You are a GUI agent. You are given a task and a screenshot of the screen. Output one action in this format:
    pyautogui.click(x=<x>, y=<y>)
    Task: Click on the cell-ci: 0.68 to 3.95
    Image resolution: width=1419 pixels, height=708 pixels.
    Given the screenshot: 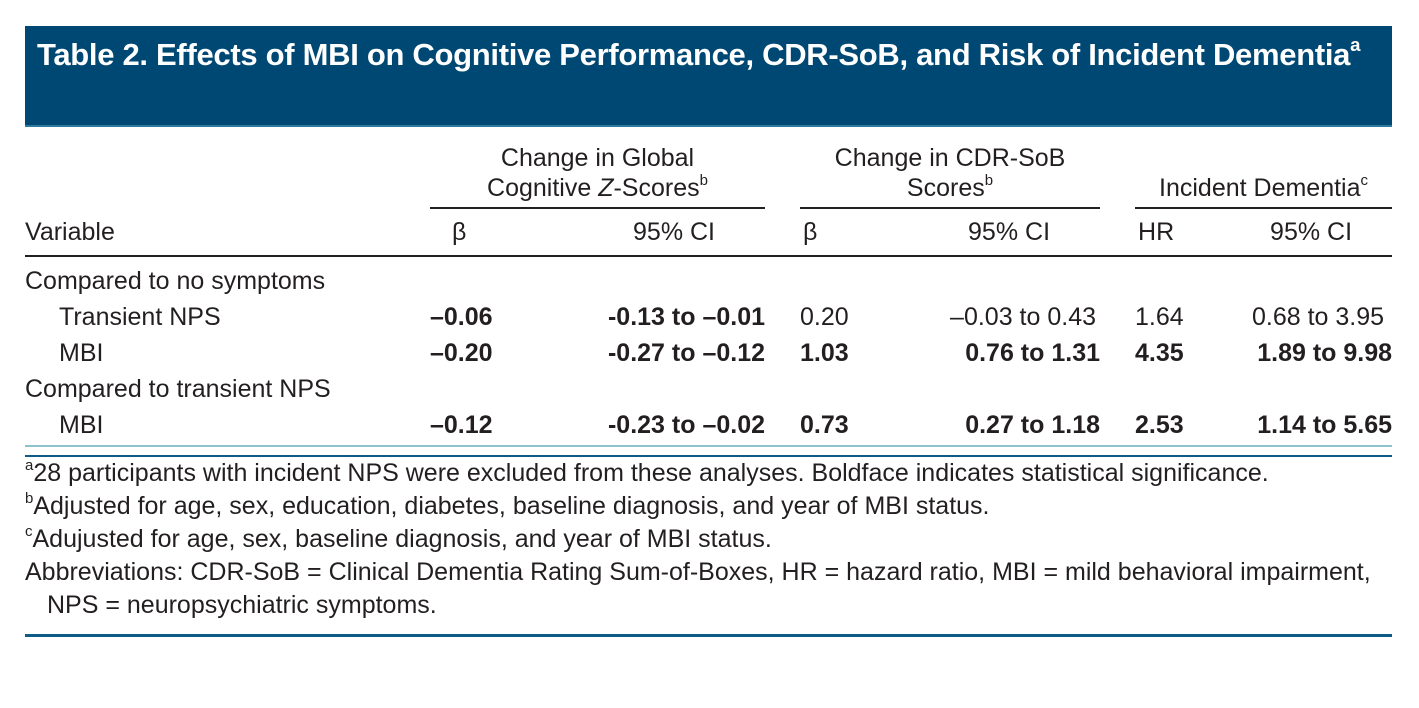 What is the action you would take?
    pyautogui.click(x=1318, y=317)
    